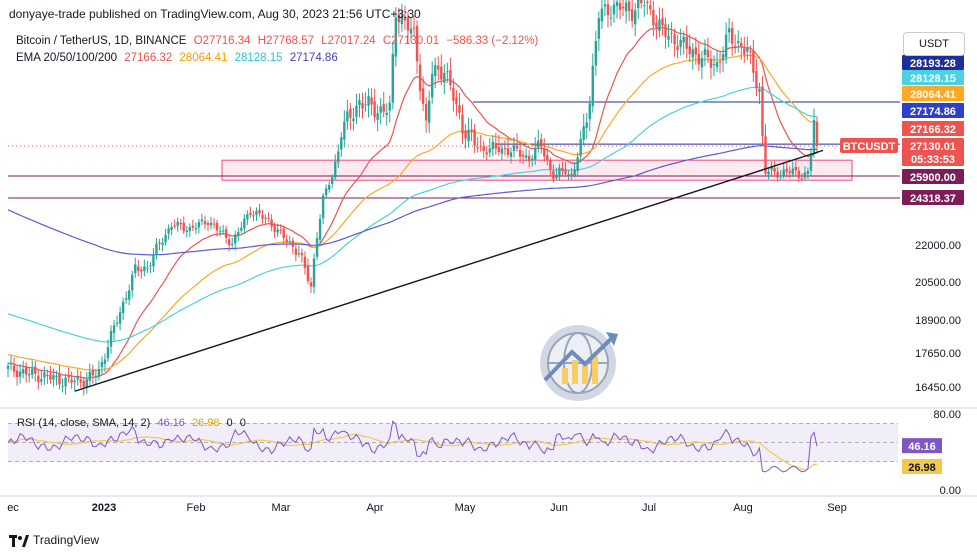 The width and height of the screenshot is (977, 557). Describe the element at coordinates (933, 197) in the screenshot. I see `price-tag: 24318.37` at that location.